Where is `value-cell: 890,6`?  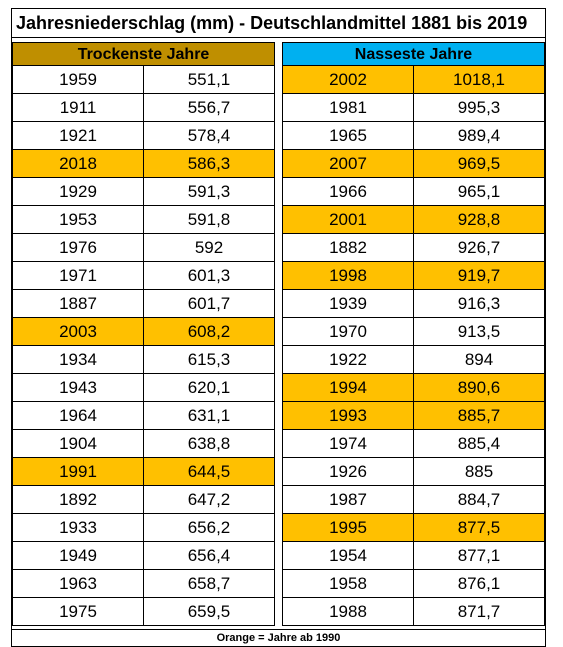
value-cell: 890,6 is located at coordinates (478, 387).